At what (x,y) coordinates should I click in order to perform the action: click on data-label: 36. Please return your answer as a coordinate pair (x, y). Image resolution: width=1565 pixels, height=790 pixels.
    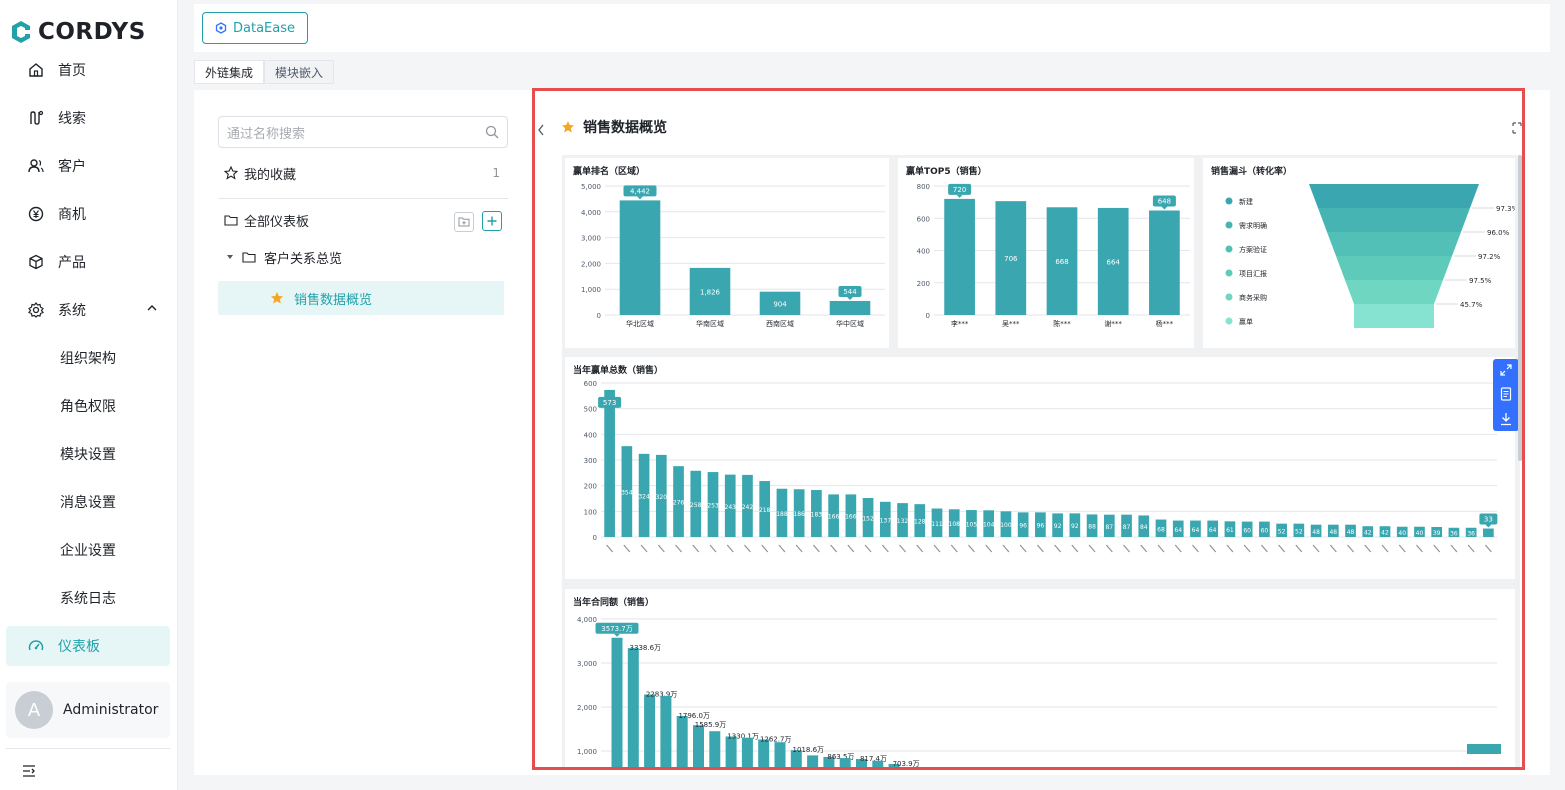
    Looking at the image, I should click on (1471, 533).